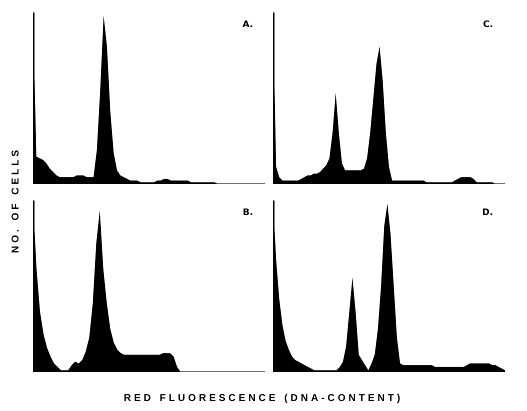  Describe the element at coordinates (16, 200) in the screenshot. I see `y-axis-title: NO. OF CELLS` at that location.